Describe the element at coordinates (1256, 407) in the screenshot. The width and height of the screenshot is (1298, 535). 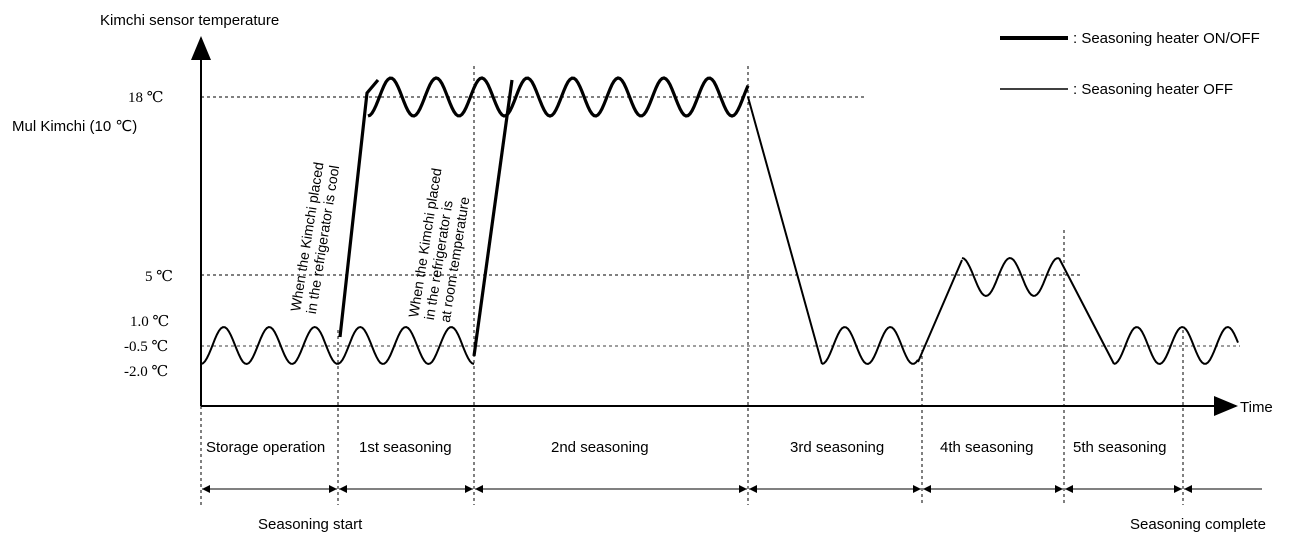
I see `x-axis-title: Time` at that location.